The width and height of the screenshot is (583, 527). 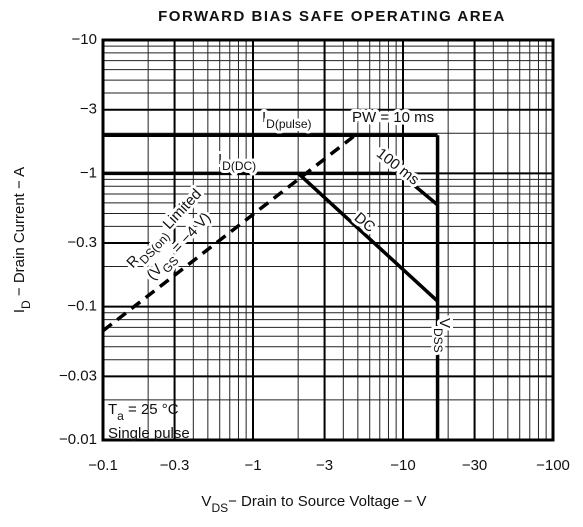 I want to click on annotation: Ta = 25 °C, so click(x=143, y=412).